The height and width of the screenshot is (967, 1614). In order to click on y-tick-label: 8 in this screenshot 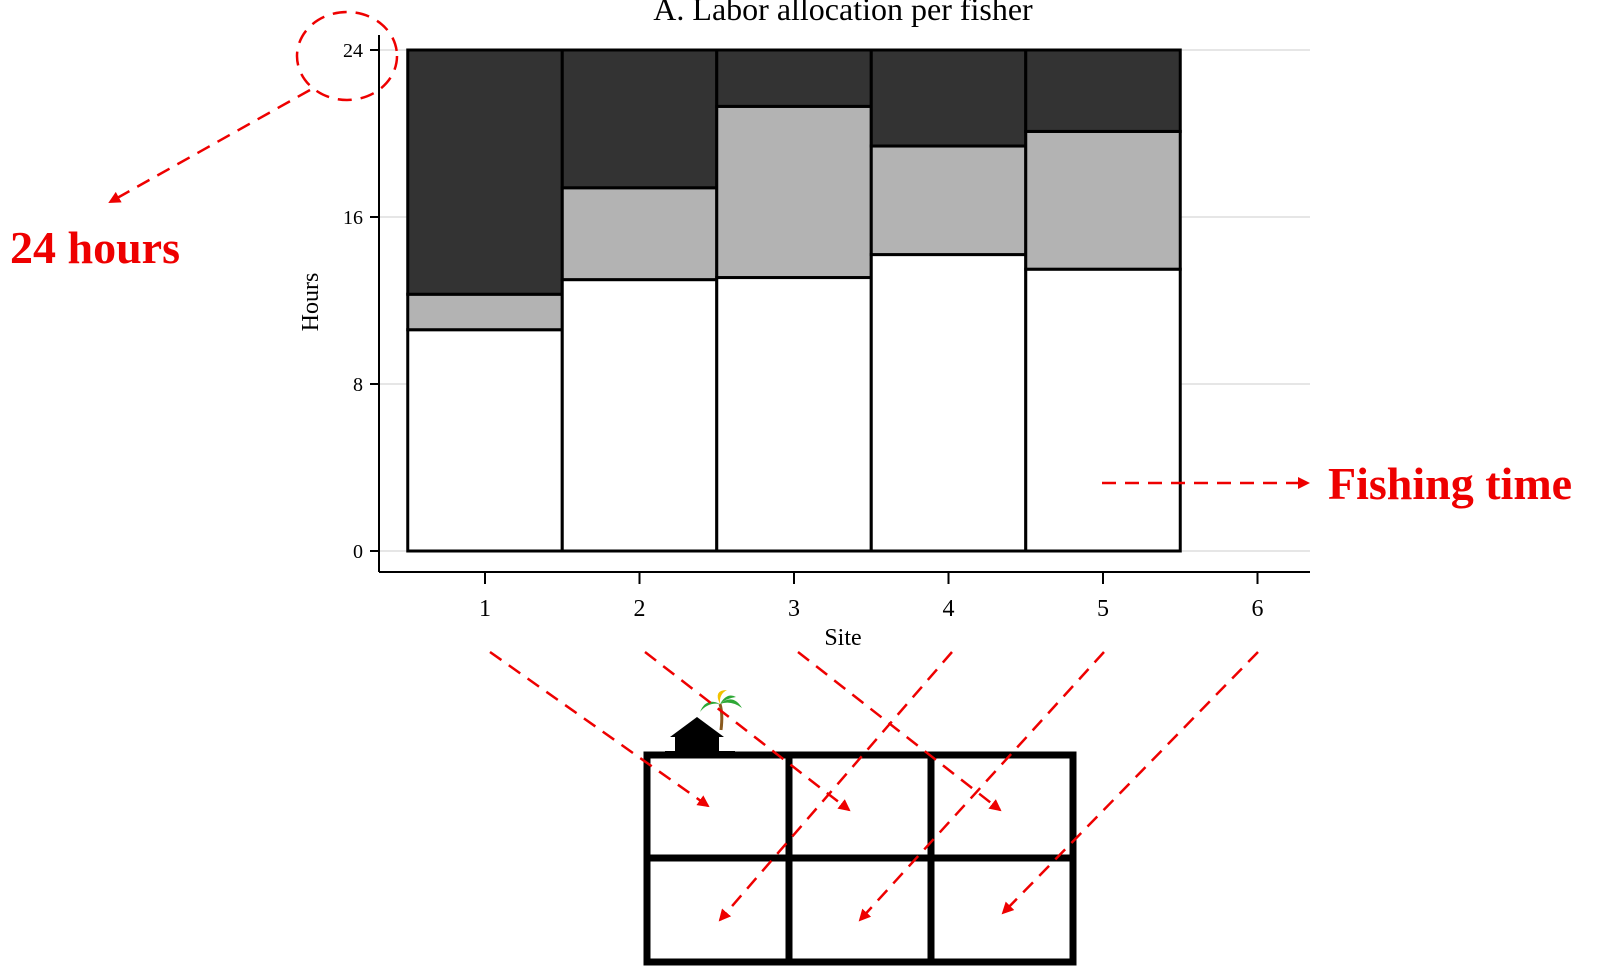, I will do `click(358, 385)`.